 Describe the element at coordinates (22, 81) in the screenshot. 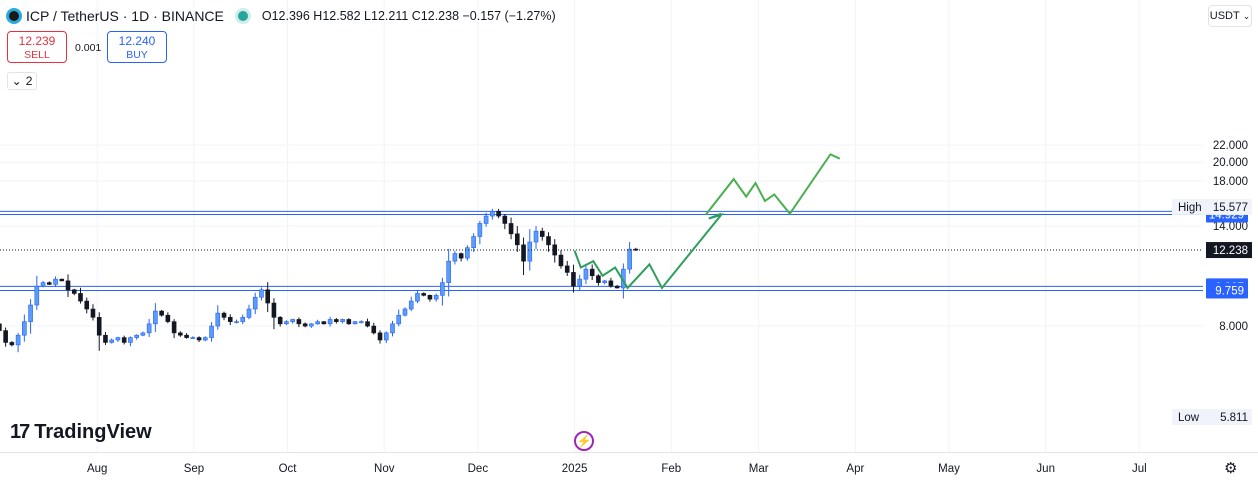

I see `indicators-toggle: ⌄ 2` at that location.